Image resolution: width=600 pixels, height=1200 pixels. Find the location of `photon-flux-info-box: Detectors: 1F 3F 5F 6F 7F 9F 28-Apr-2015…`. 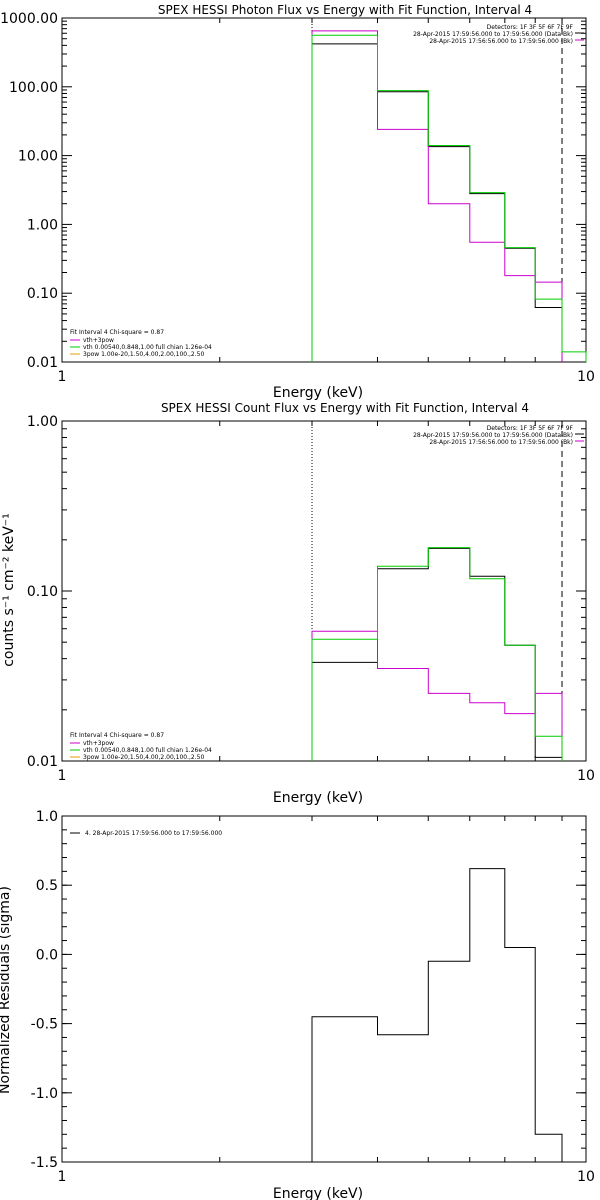

photon-flux-info-box: Detectors: 1F 3F 5F 6F 7F 9F 28-Apr-2015… is located at coordinates (498, 34).